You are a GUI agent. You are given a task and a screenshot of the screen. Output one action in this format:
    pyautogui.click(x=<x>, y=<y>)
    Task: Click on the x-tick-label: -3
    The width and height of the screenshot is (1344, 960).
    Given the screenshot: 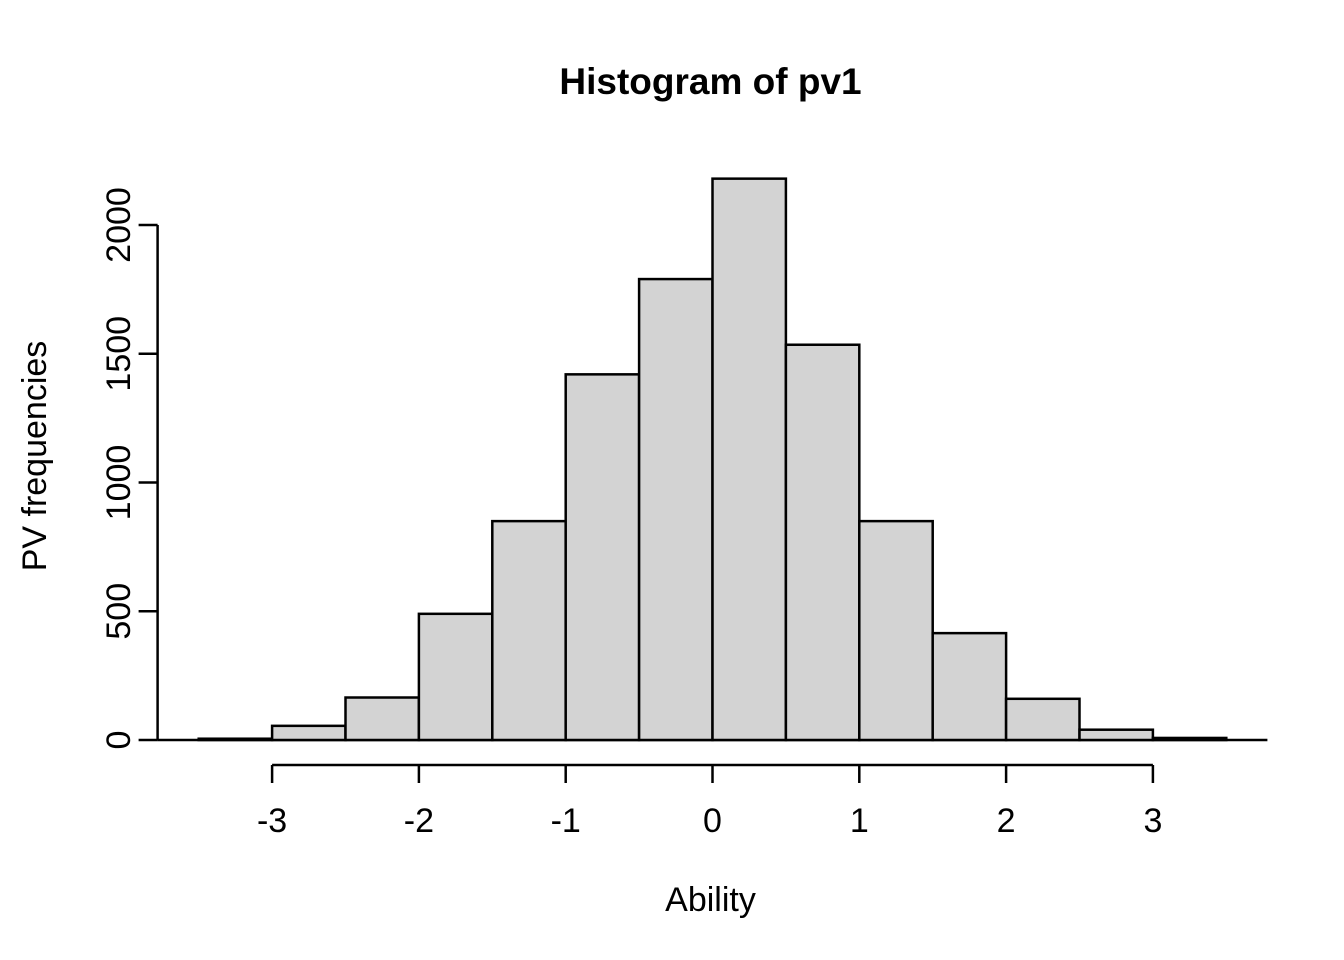 What is the action you would take?
    pyautogui.click(x=272, y=821)
    